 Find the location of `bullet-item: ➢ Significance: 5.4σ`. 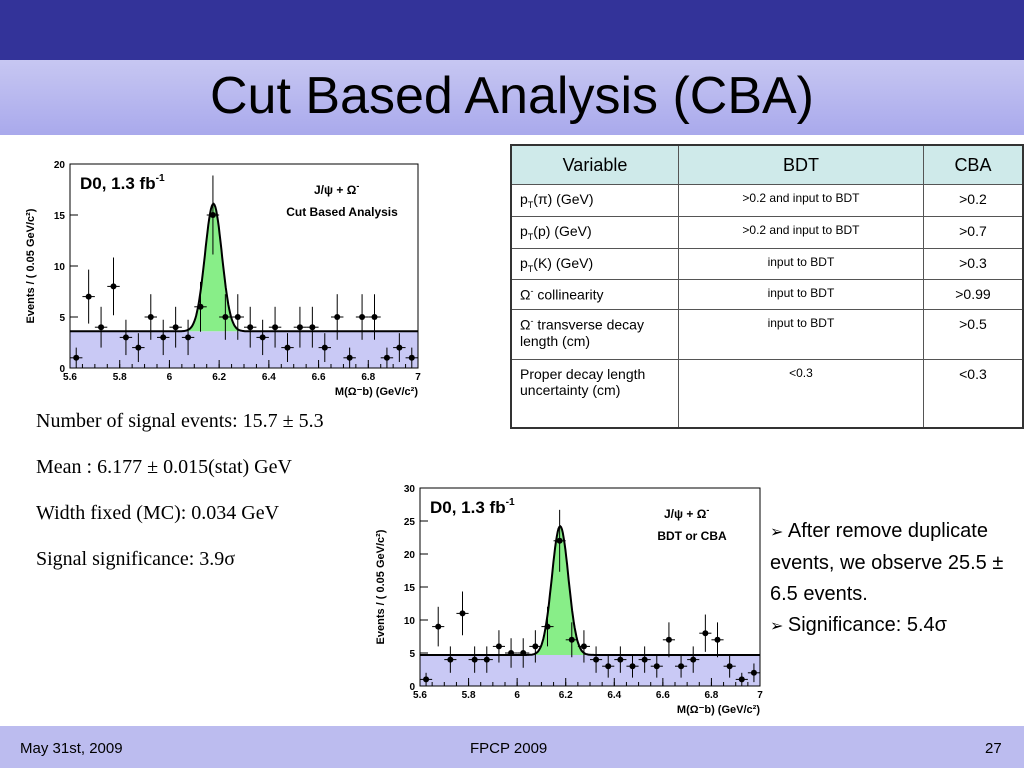

bullet-item: ➢ Significance: 5.4σ is located at coordinates (895, 626).